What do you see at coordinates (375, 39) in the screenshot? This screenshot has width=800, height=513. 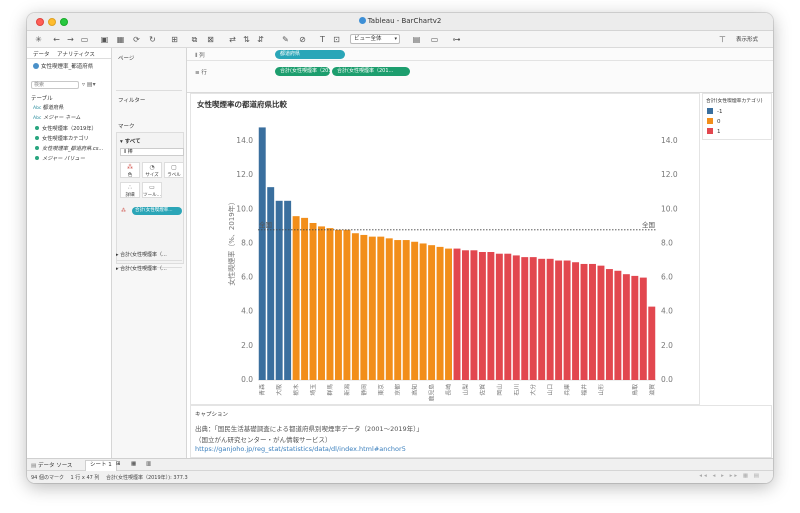 I see `view-size-select: ビュー全体 ▾` at bounding box center [375, 39].